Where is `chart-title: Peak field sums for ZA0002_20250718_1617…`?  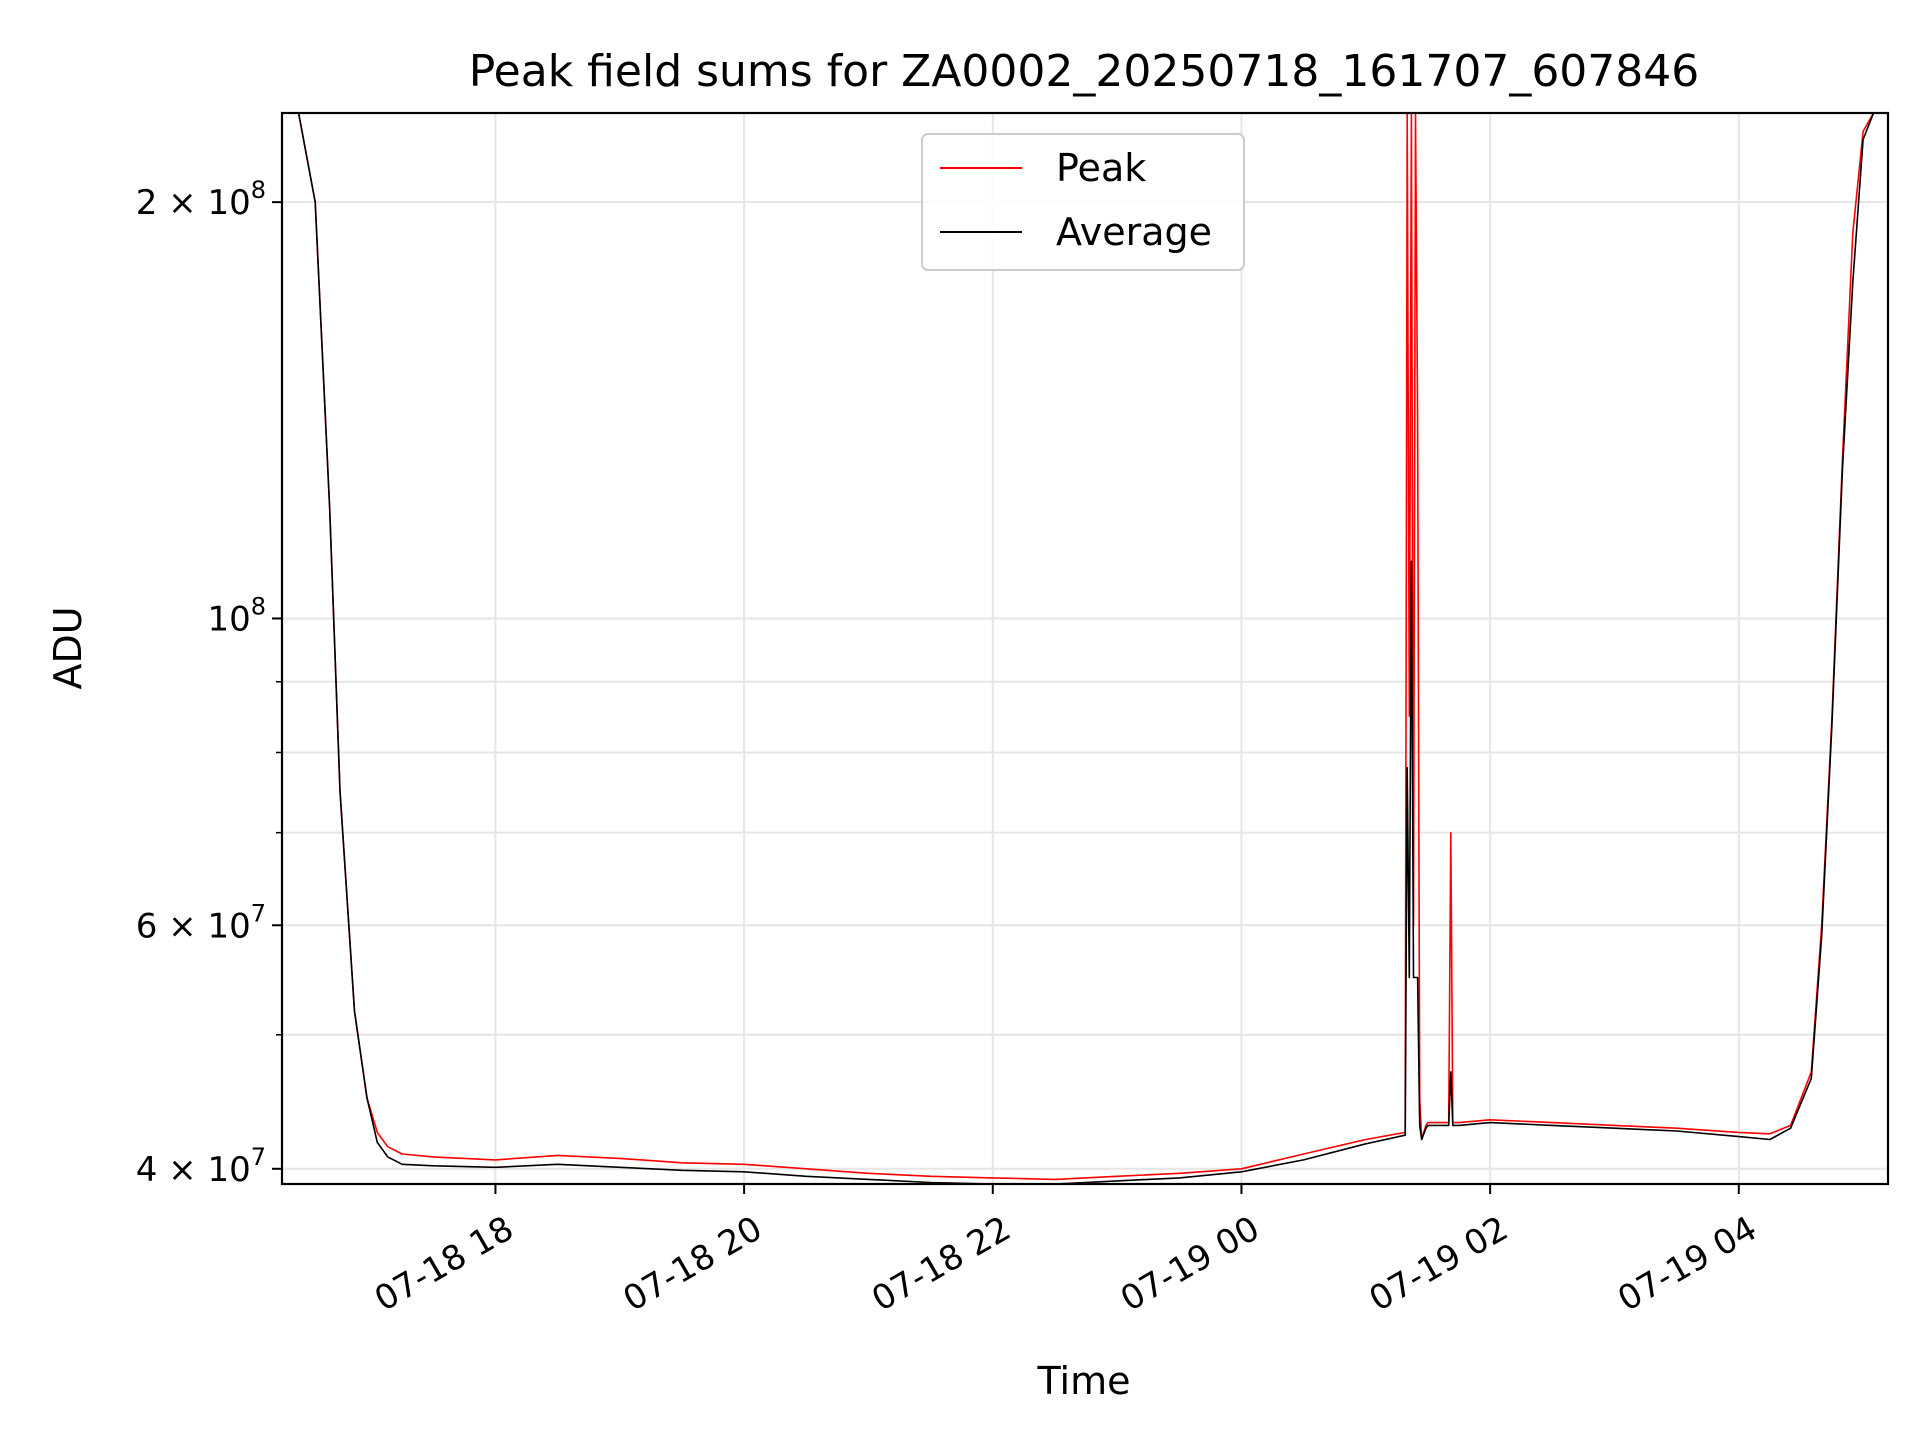 chart-title: Peak field sums for ZA0002_20250718_1617… is located at coordinates (1084, 71).